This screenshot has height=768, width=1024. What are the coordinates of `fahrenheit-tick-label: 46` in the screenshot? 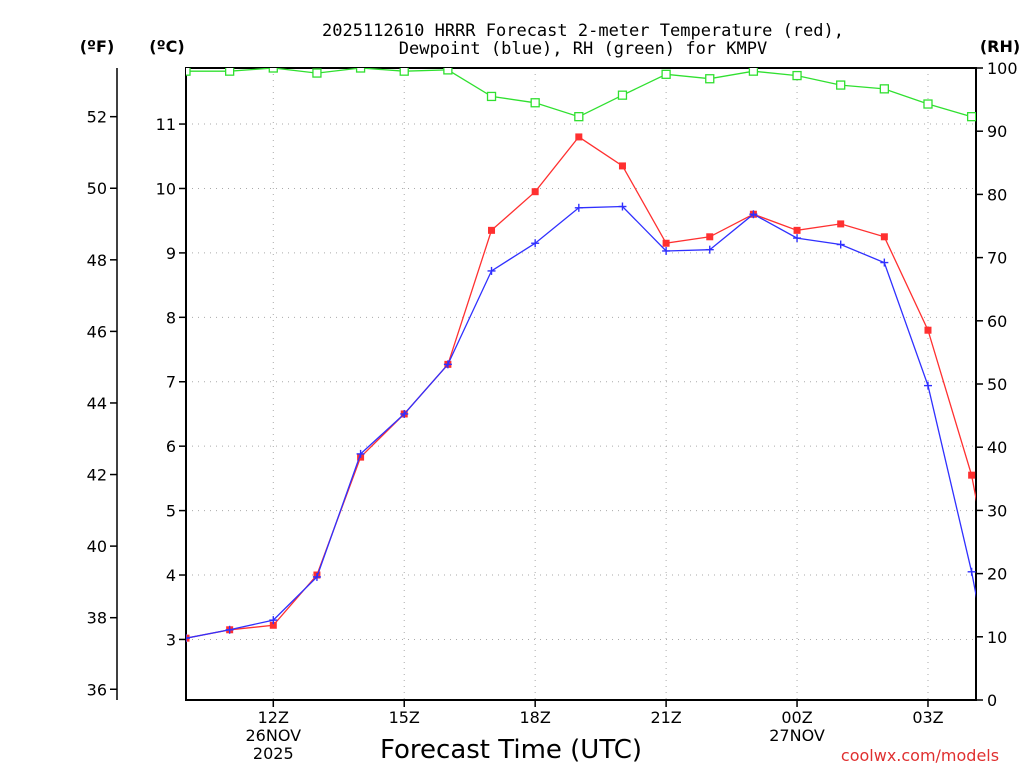 It's located at (97, 331).